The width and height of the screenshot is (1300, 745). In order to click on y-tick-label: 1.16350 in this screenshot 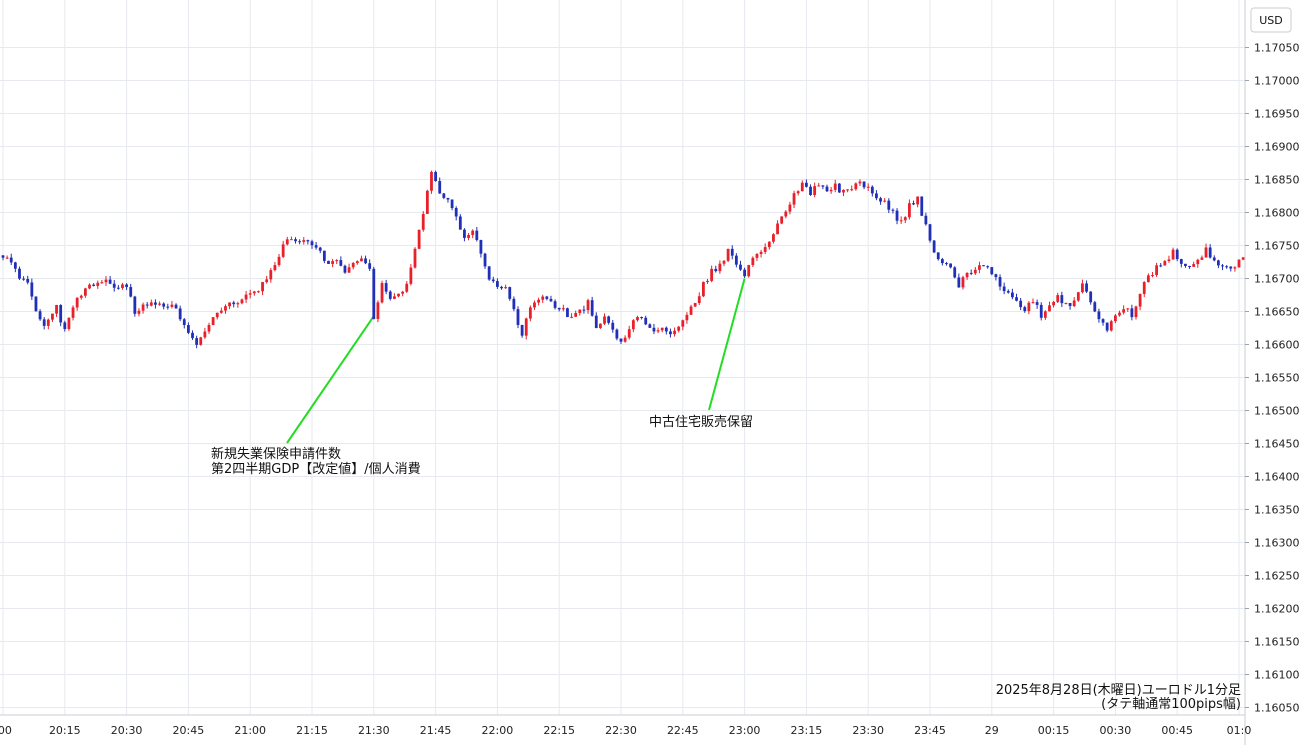, I will do `click(1277, 510)`.